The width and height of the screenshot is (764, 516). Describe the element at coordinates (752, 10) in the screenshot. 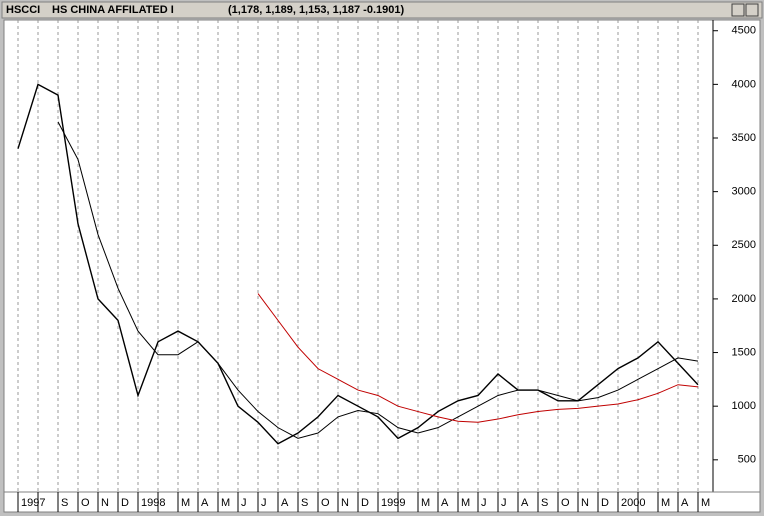

I see `close-button` at that location.